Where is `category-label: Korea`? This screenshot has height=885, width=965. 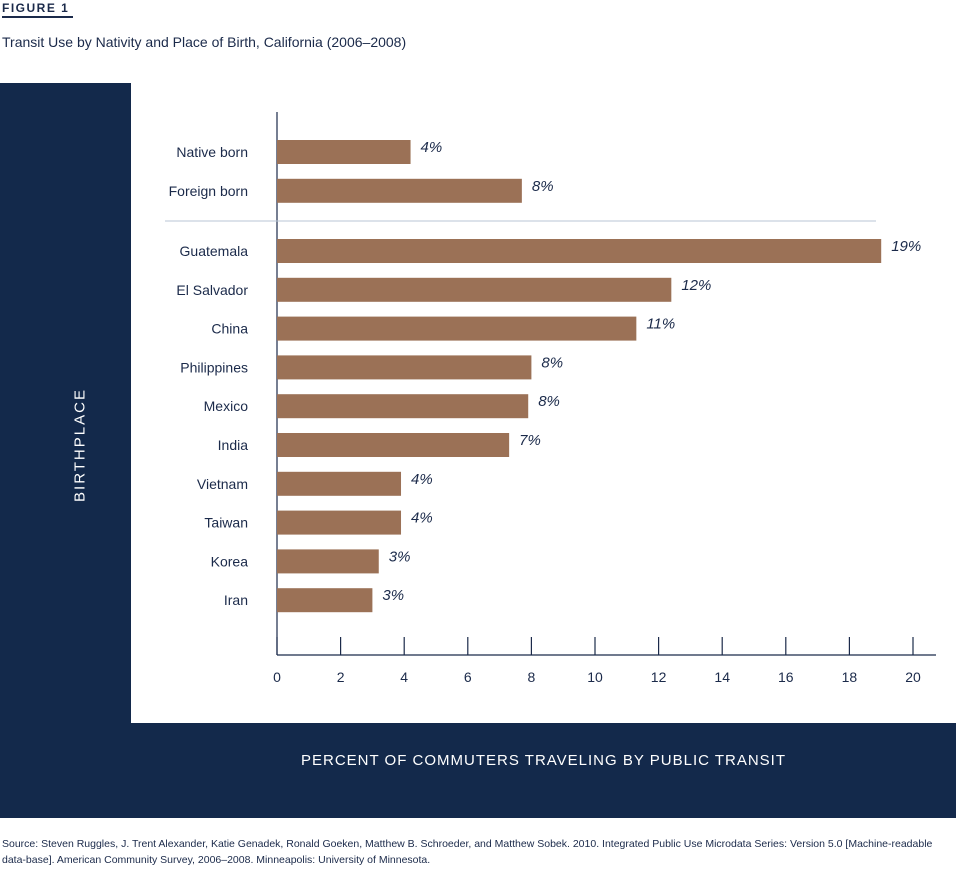
category-label: Korea is located at coordinates (230, 561).